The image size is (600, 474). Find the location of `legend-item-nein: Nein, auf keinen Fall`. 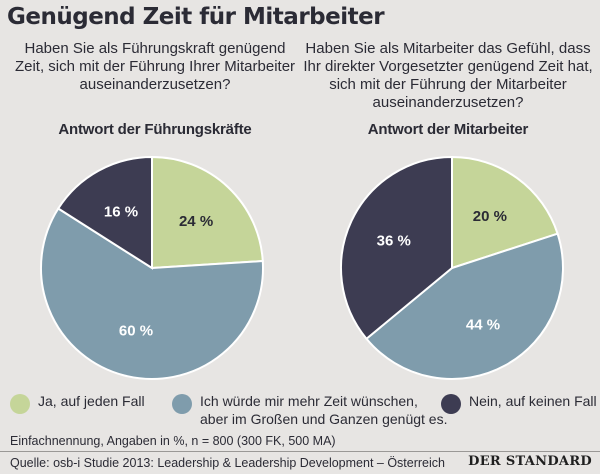

legend-item-nein: Nein, auf keinen Fall is located at coordinates (519, 403).